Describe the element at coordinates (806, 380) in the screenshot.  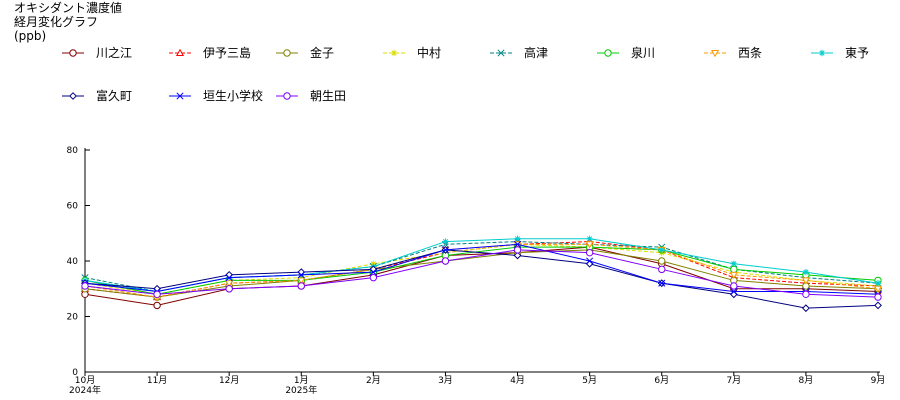
I see `x-tick-label: 8月` at that location.